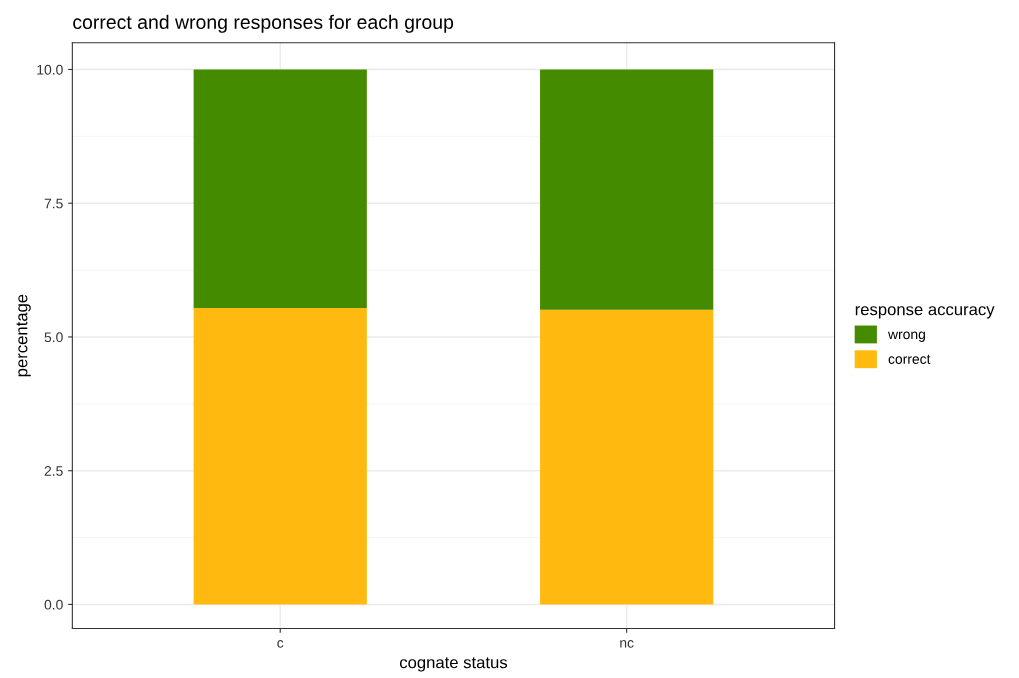 The image size is (1019, 678). I want to click on y-tick-label: 5.0, so click(53, 337).